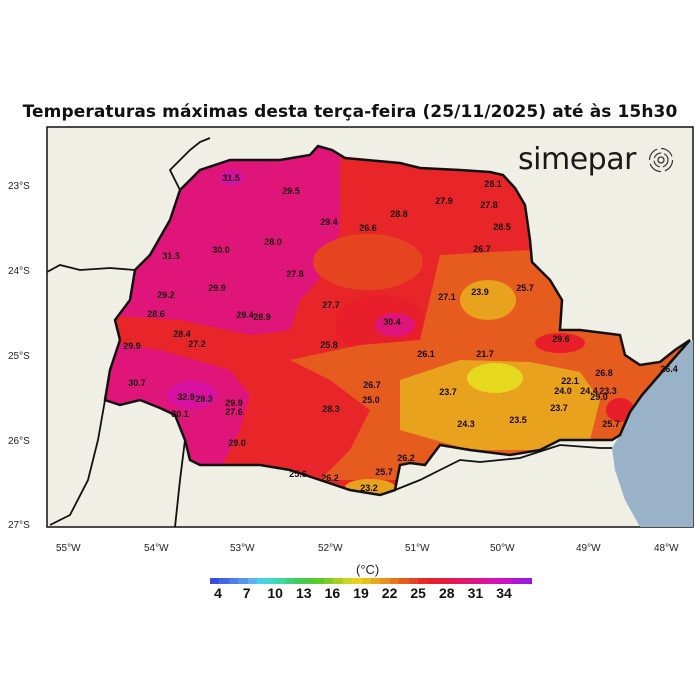 This screenshot has width=700, height=700. I want to click on longitude-label: 52°W, so click(330, 548).